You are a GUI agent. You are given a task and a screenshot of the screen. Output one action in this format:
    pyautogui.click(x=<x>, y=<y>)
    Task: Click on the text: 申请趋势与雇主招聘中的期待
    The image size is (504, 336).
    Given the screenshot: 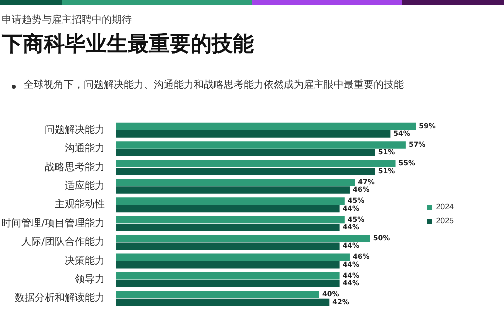 What is the action you would take?
    pyautogui.click(x=67, y=20)
    